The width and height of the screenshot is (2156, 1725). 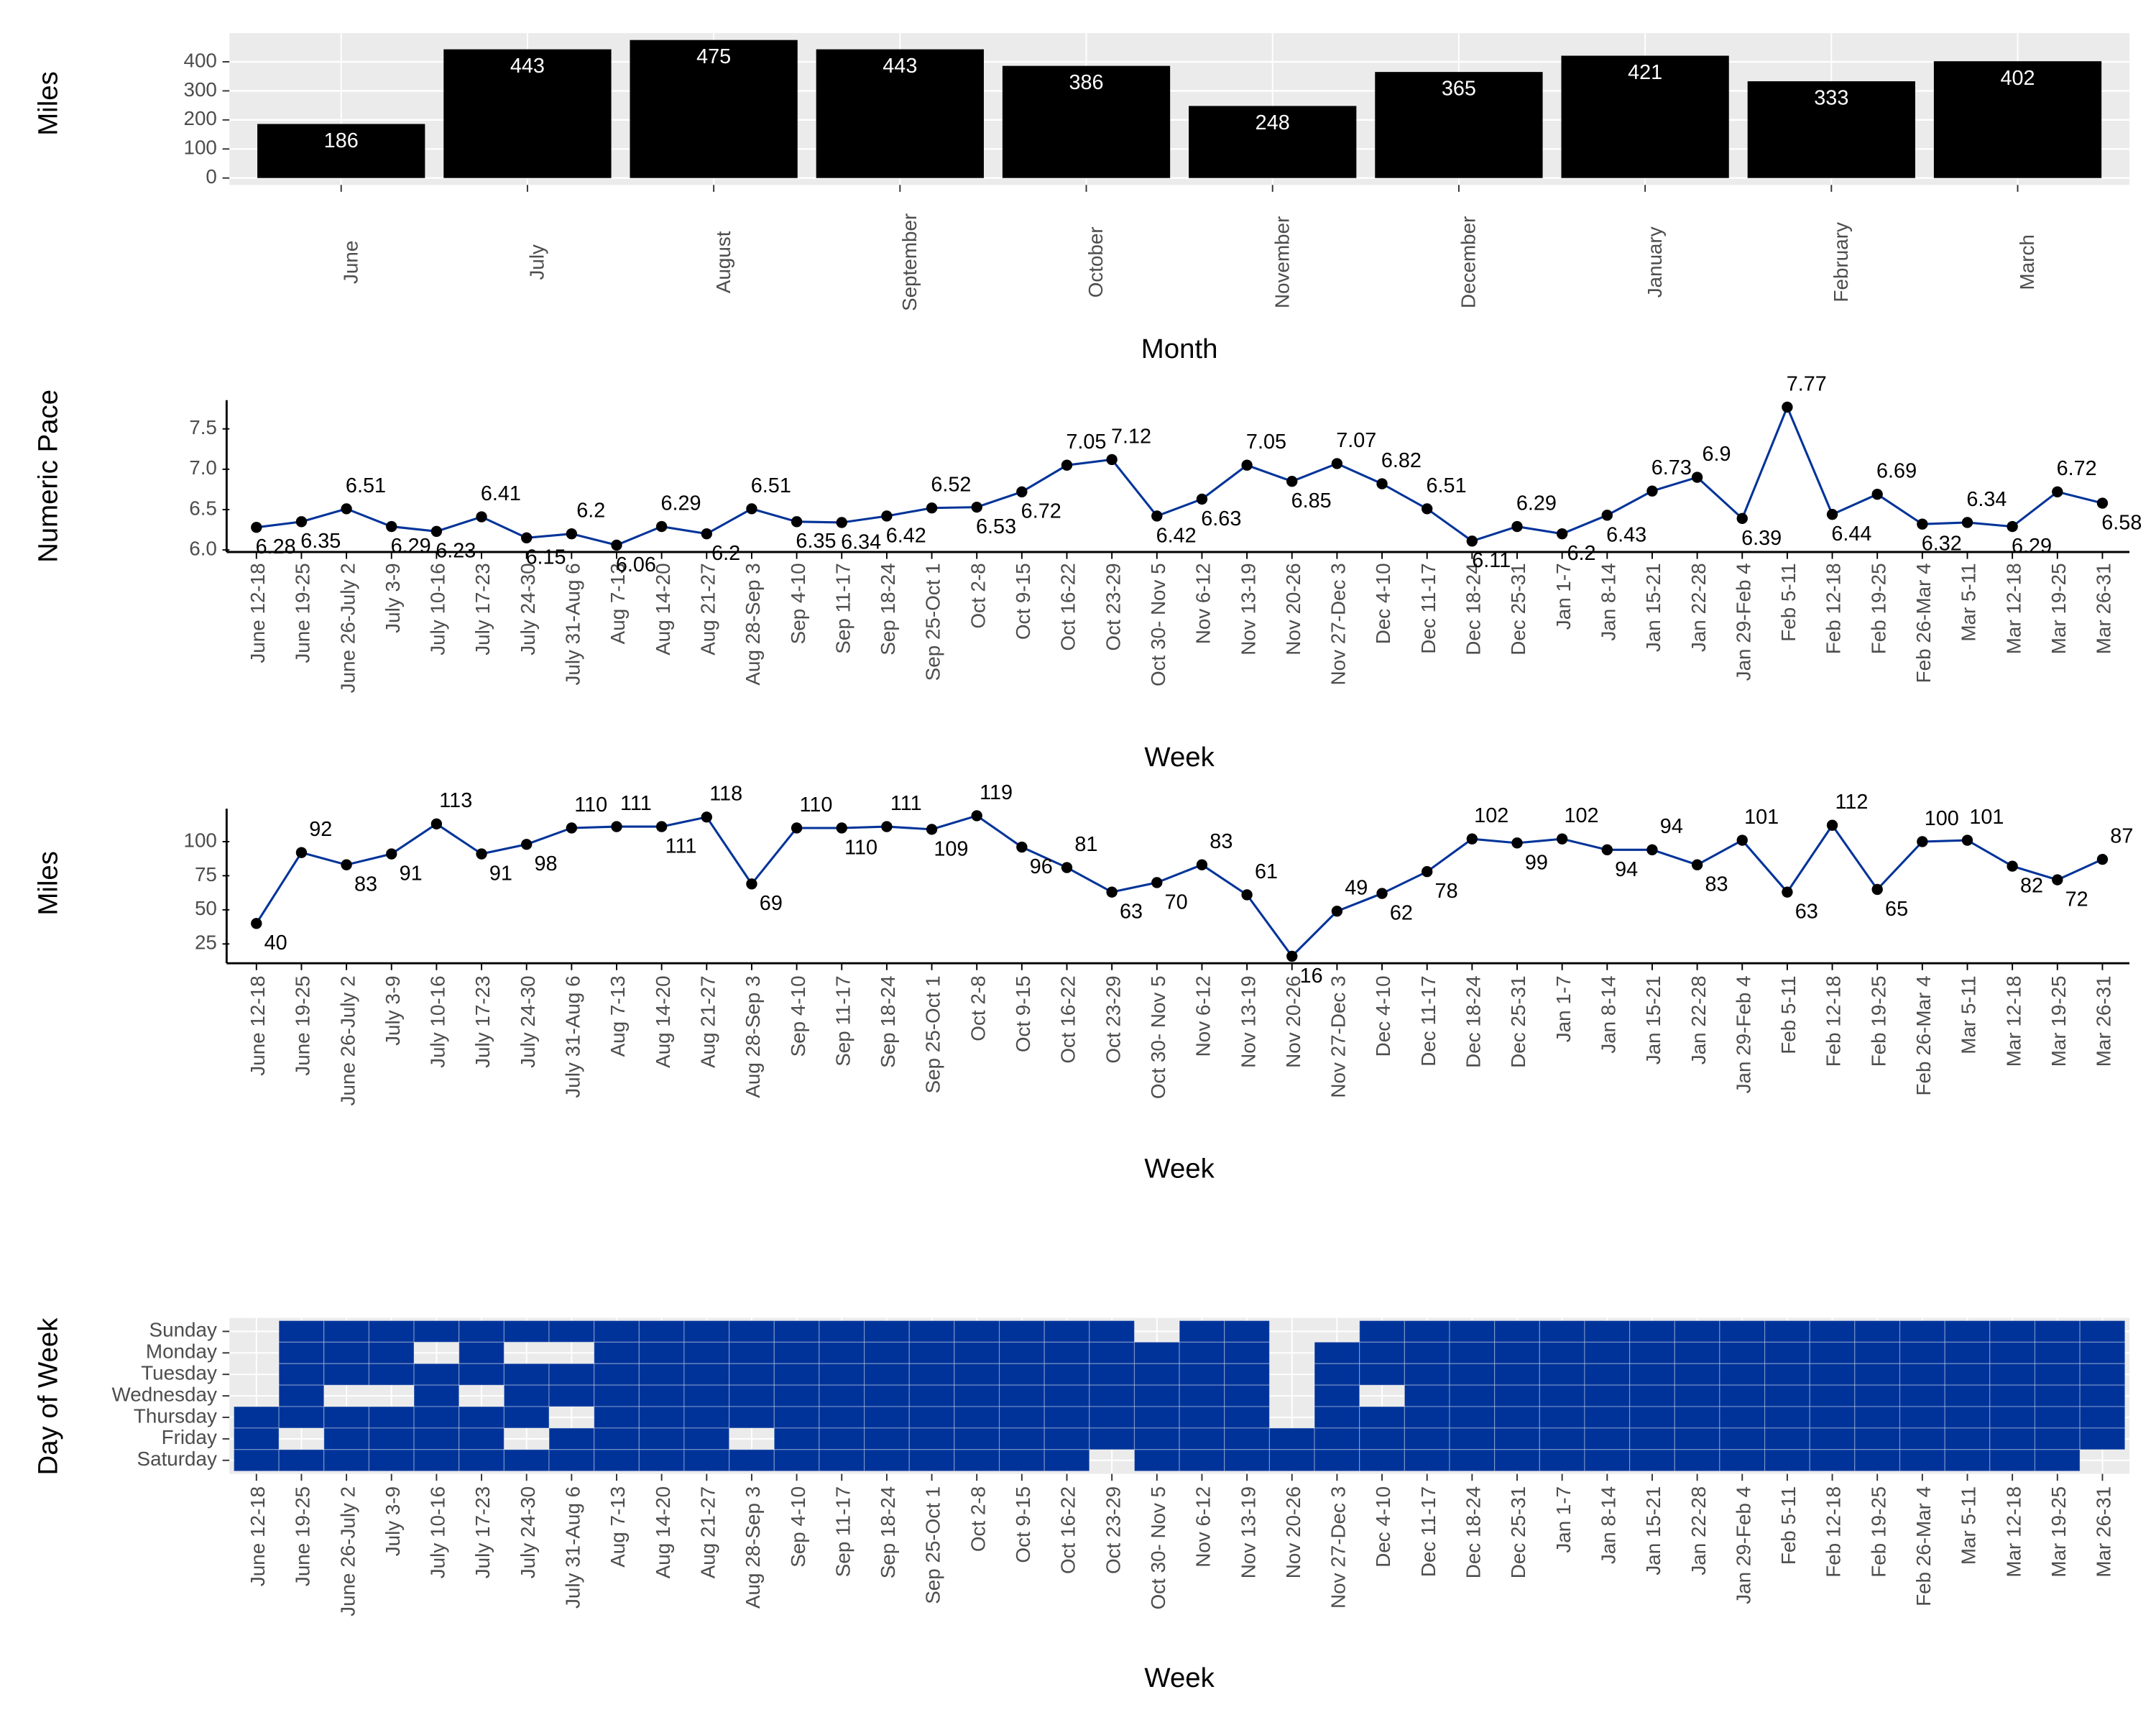 What do you see at coordinates (482, 1532) in the screenshot?
I see `x-tick-label: July 17-23` at bounding box center [482, 1532].